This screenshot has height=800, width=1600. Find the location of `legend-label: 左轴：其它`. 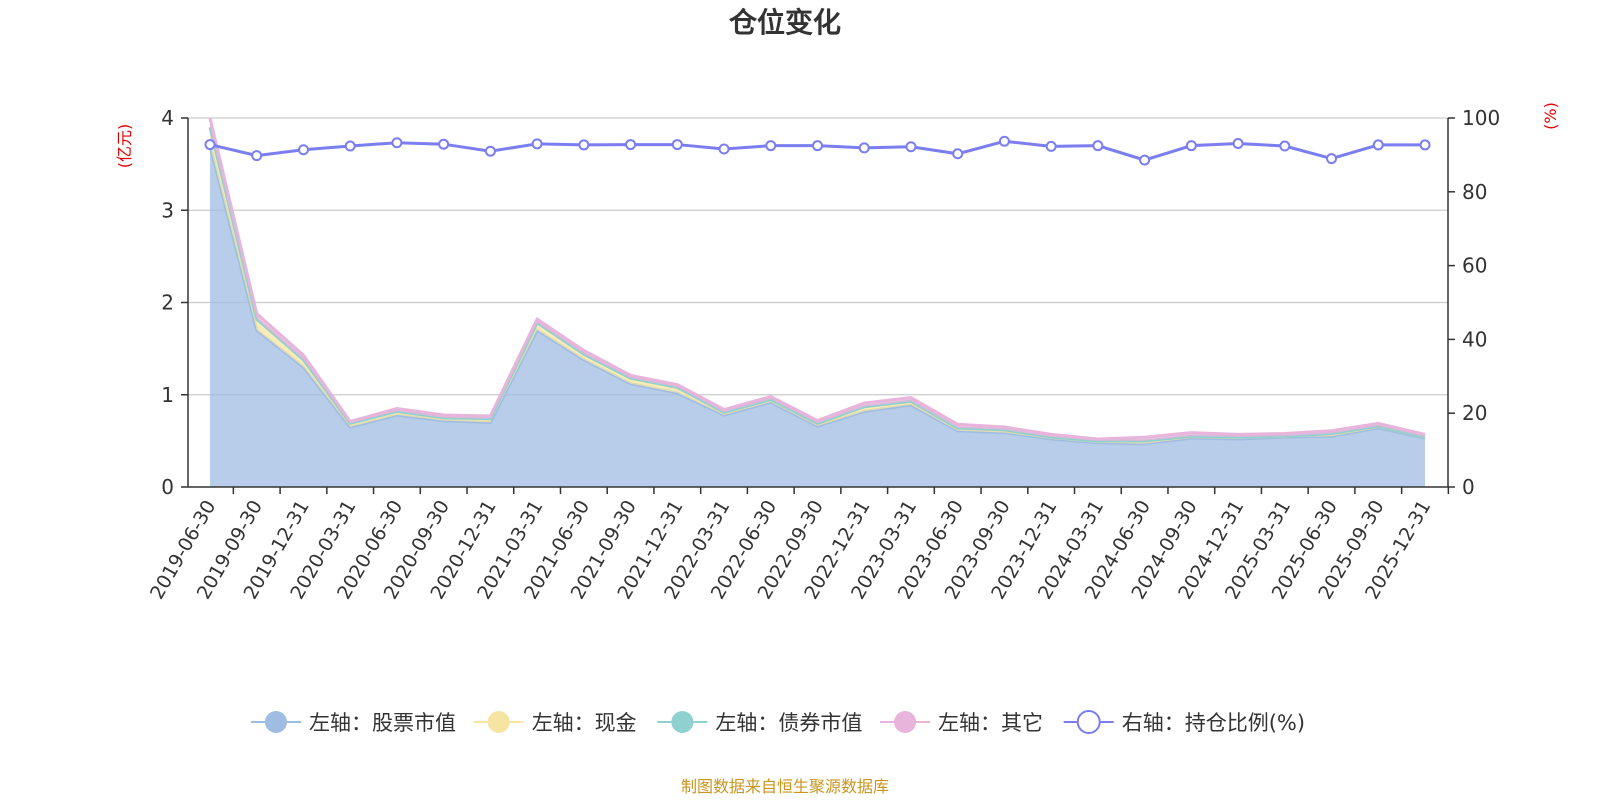

legend-label: 左轴：其它 is located at coordinates (990, 723).